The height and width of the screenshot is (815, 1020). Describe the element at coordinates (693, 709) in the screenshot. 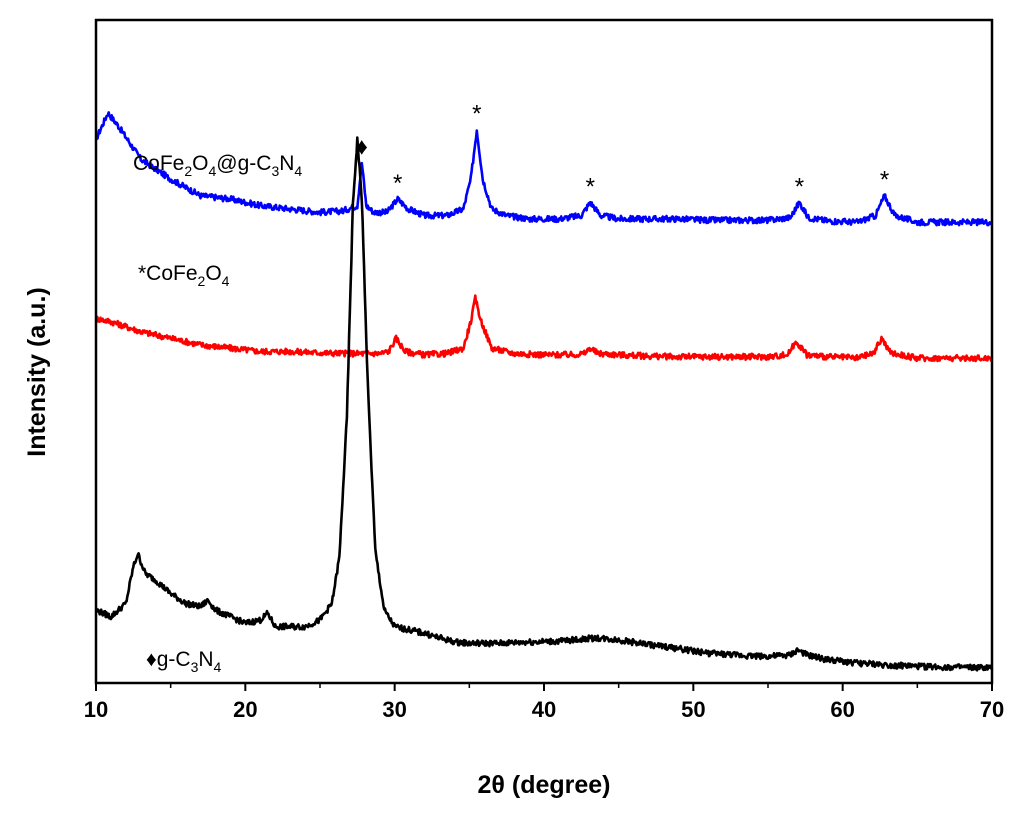

I see `x-tick-label: 50` at that location.